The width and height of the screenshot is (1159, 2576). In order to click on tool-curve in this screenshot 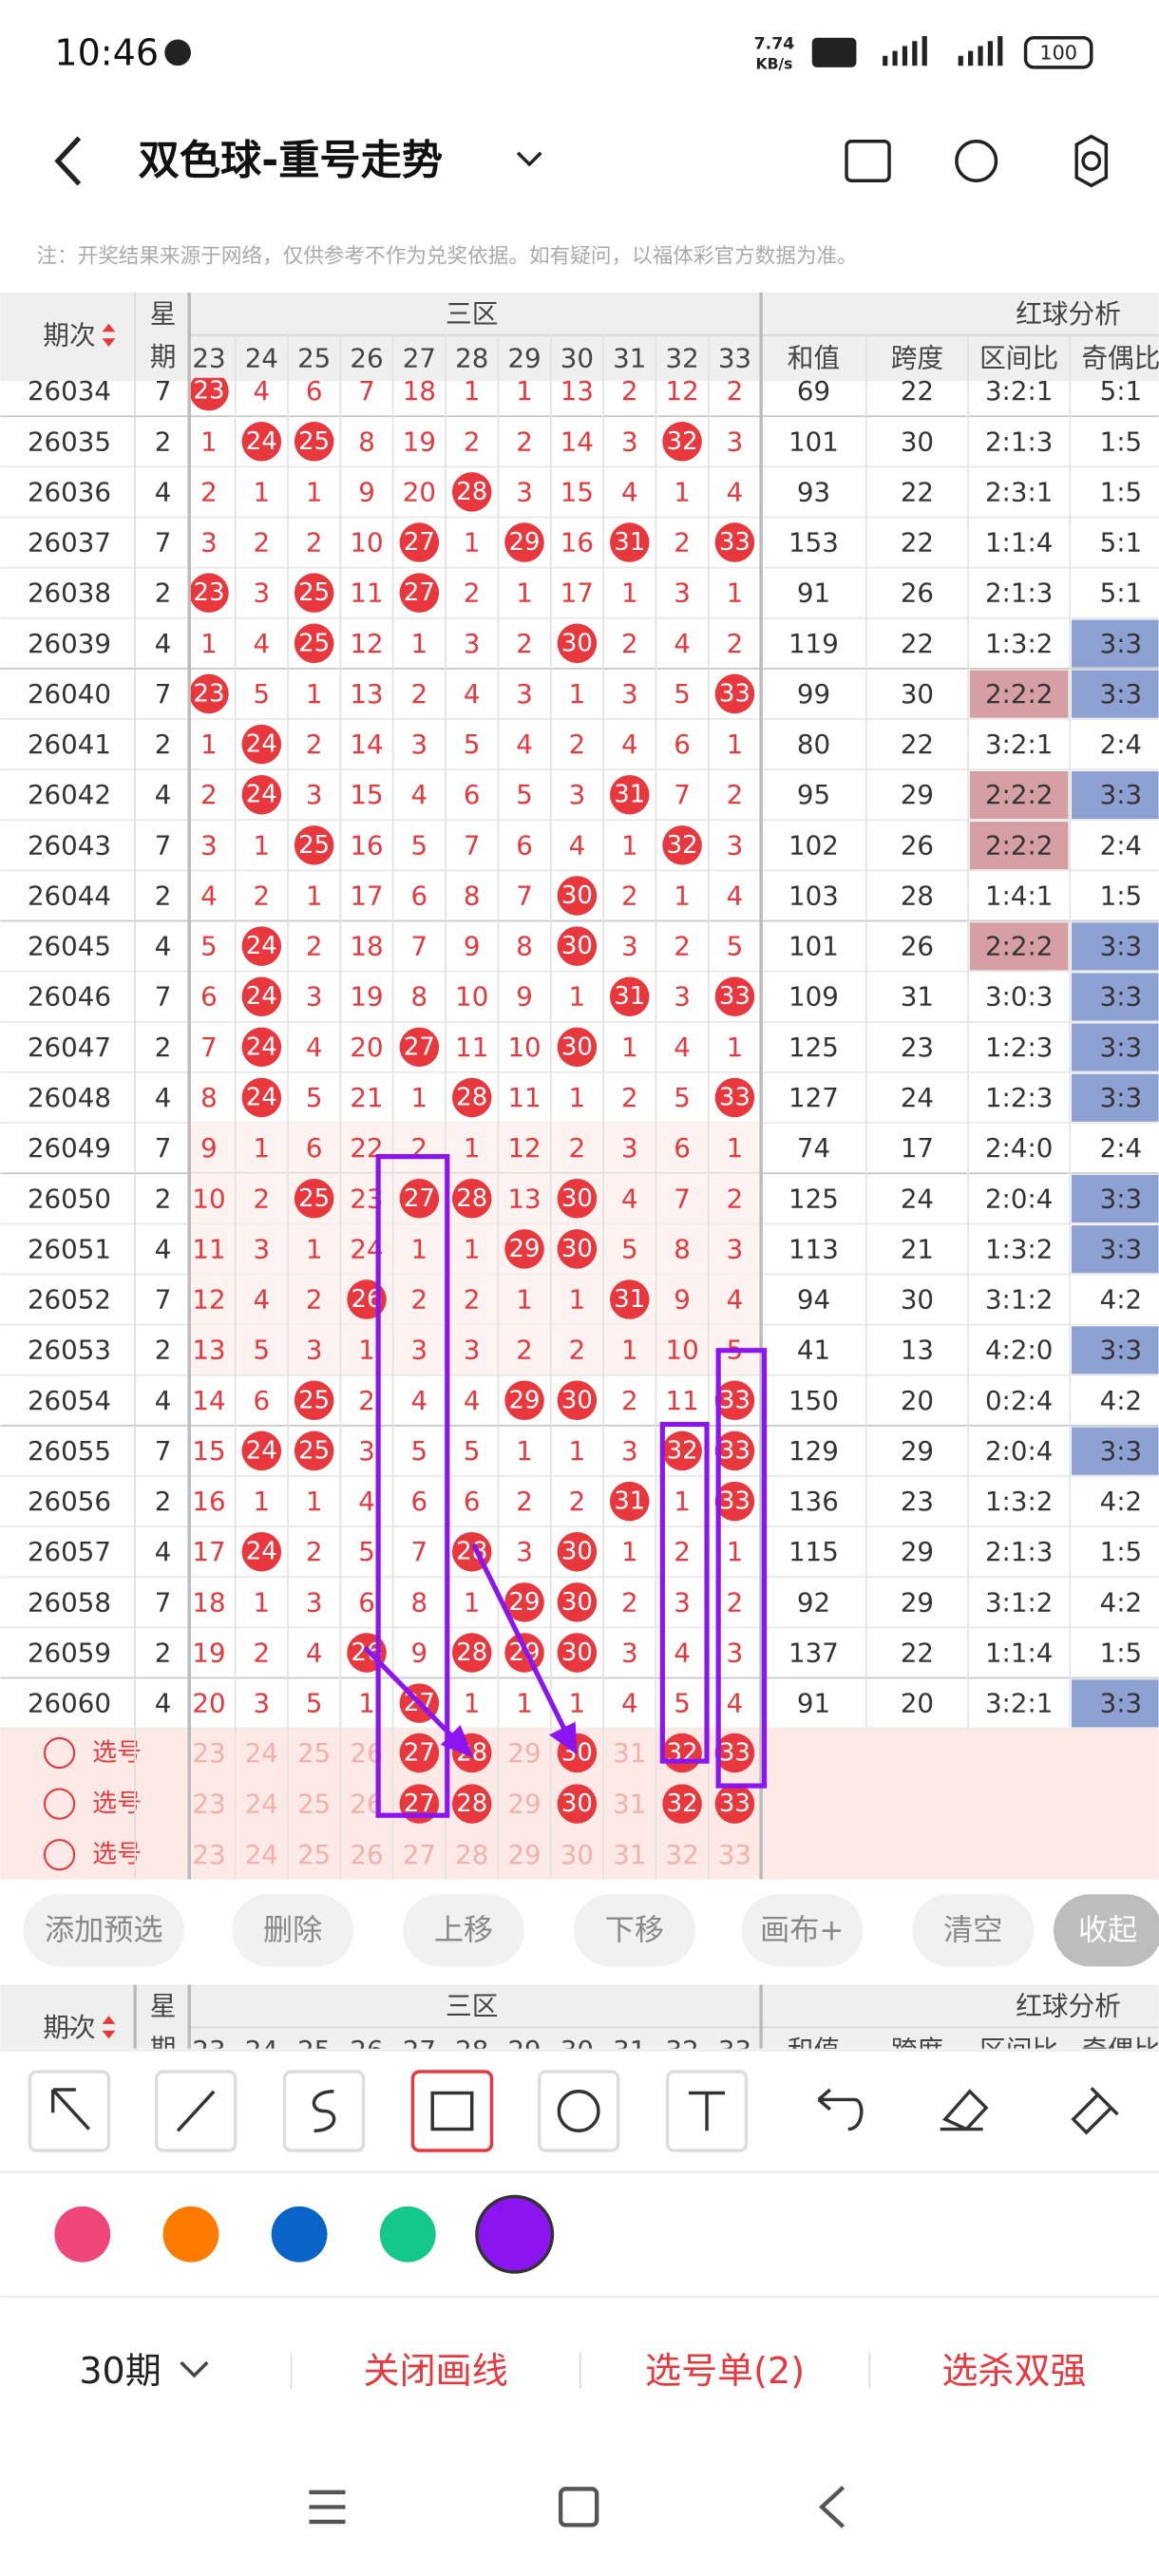, I will do `click(324, 2111)`.